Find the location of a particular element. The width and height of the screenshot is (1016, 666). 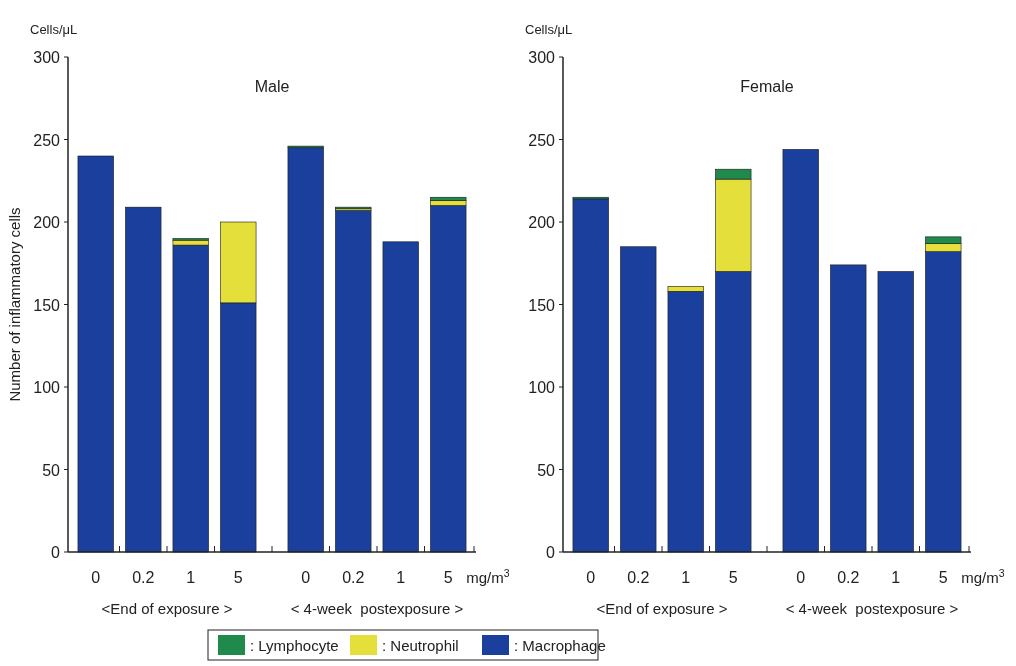

legend-label: : Neutrophil is located at coordinates (420, 645).